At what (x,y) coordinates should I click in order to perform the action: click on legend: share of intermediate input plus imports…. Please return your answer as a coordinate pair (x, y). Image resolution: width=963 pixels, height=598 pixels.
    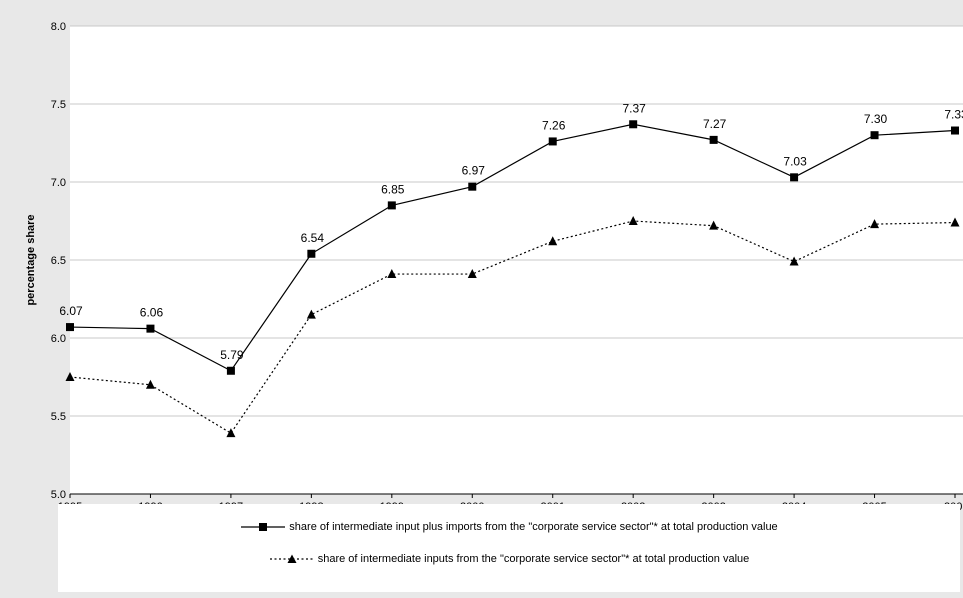
    Looking at the image, I should click on (509, 548).